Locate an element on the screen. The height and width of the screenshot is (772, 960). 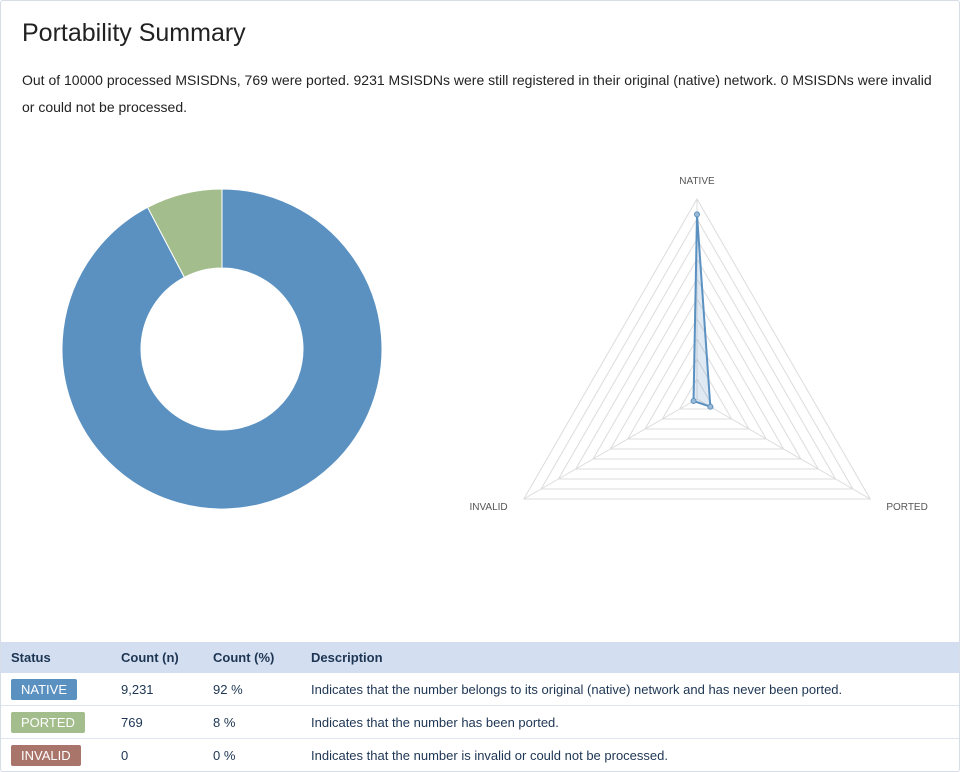
status-badge-invalid: INVALID is located at coordinates (46, 755).